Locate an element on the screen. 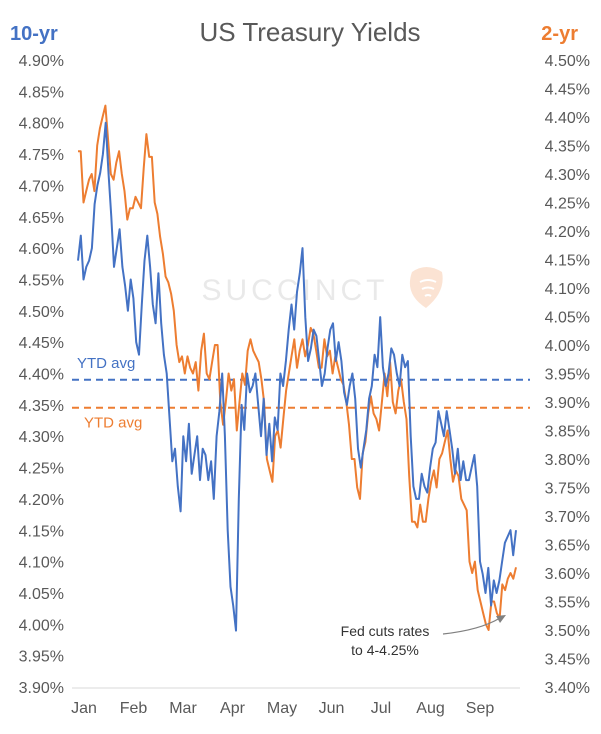  right-tick-label: 4.50% is located at coordinates (567, 61).